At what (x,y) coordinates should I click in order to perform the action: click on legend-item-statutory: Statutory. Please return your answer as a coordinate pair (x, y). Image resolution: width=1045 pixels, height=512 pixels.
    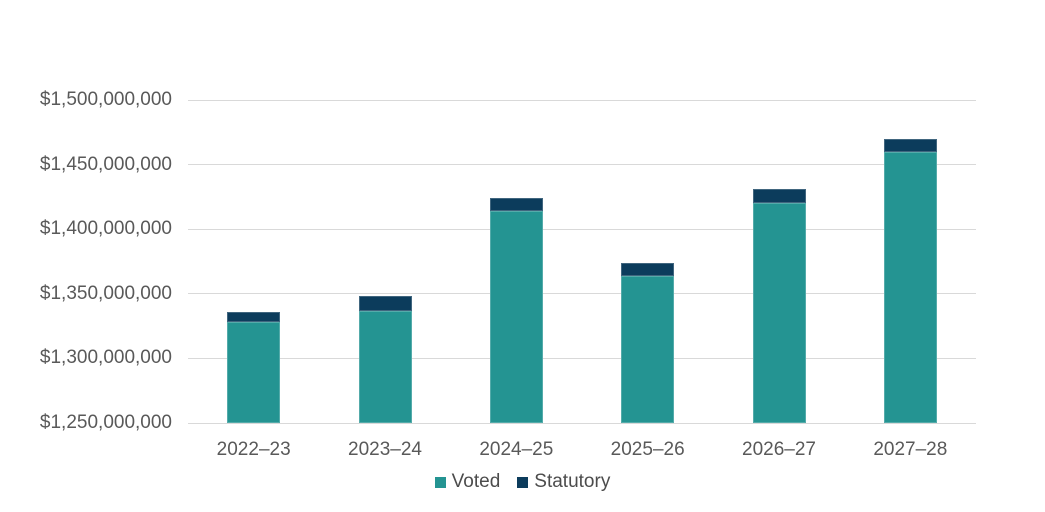
    Looking at the image, I should click on (563, 482).